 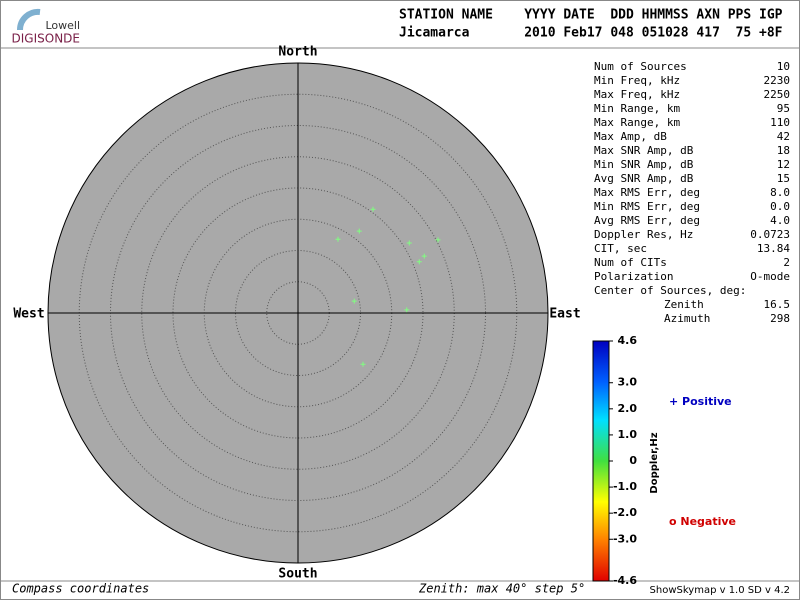 I want to click on stat-label: Min RMS Err, deg, so click(x=647, y=206).